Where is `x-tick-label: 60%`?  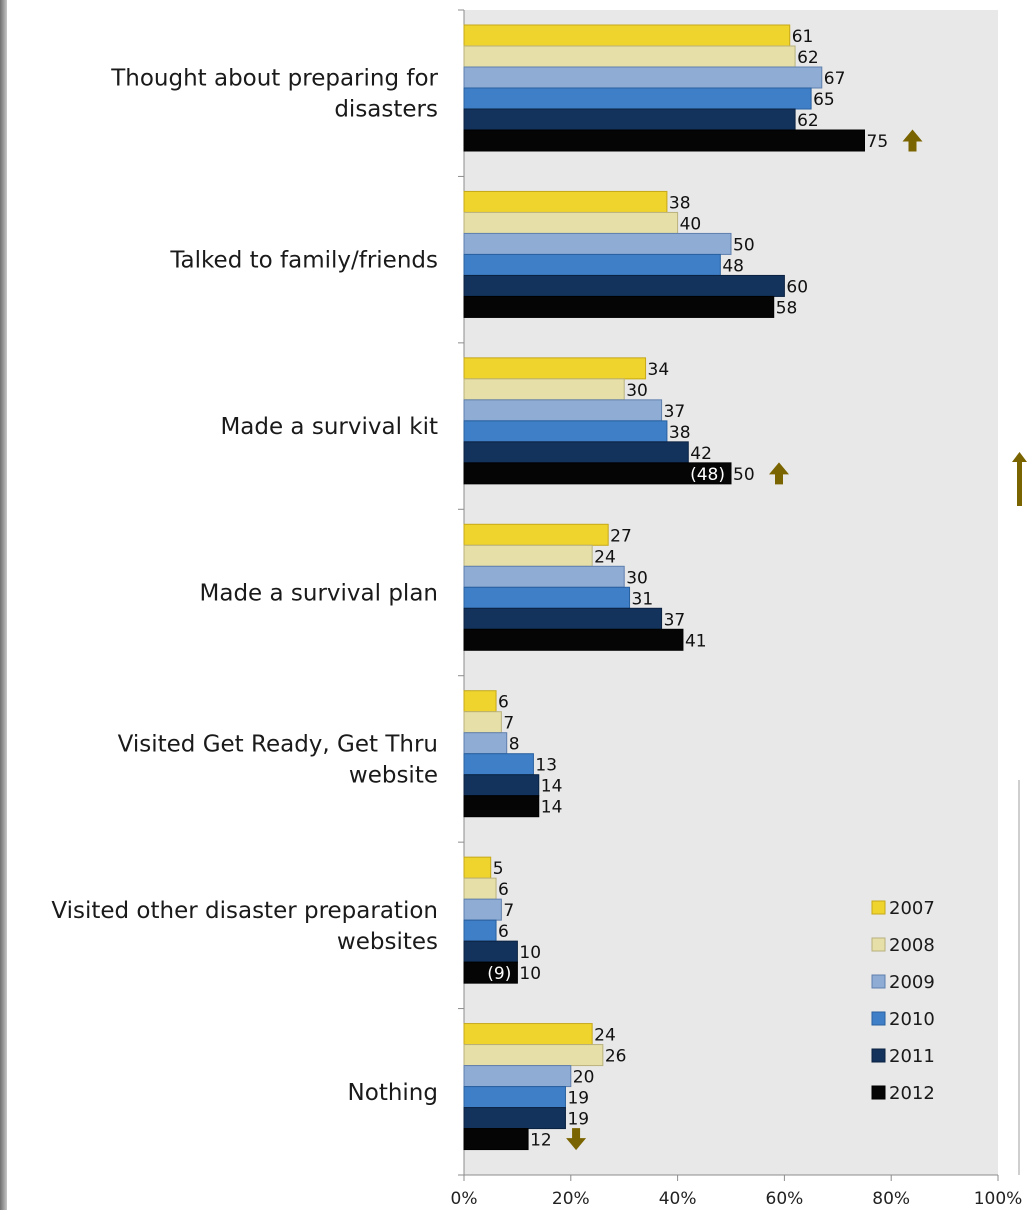
x-tick-label: 60% is located at coordinates (785, 1199).